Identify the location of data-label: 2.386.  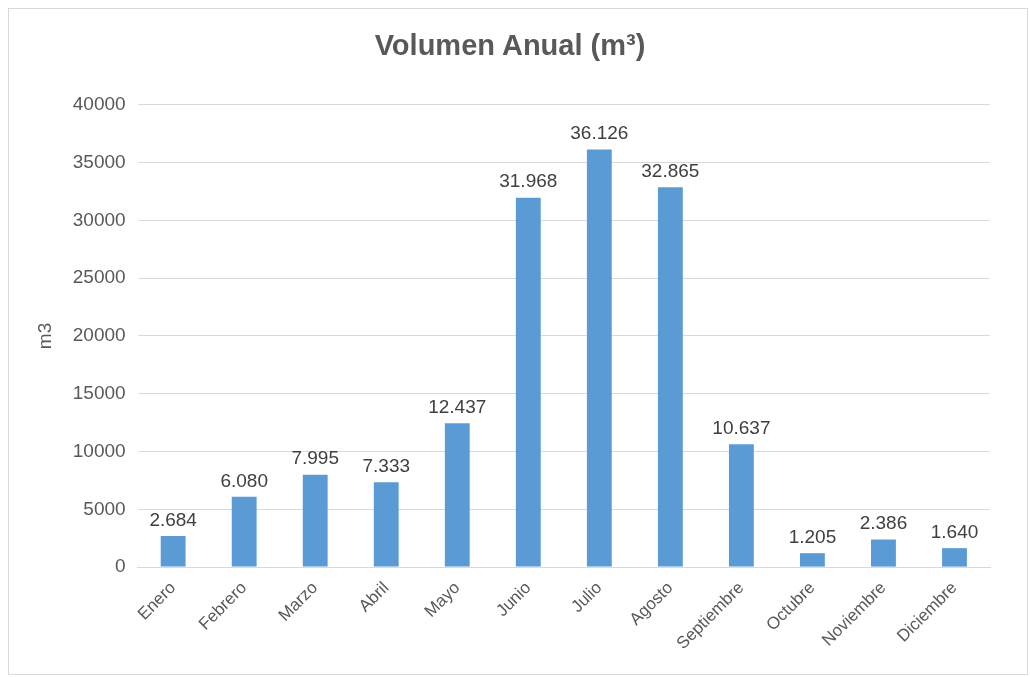
(883, 523).